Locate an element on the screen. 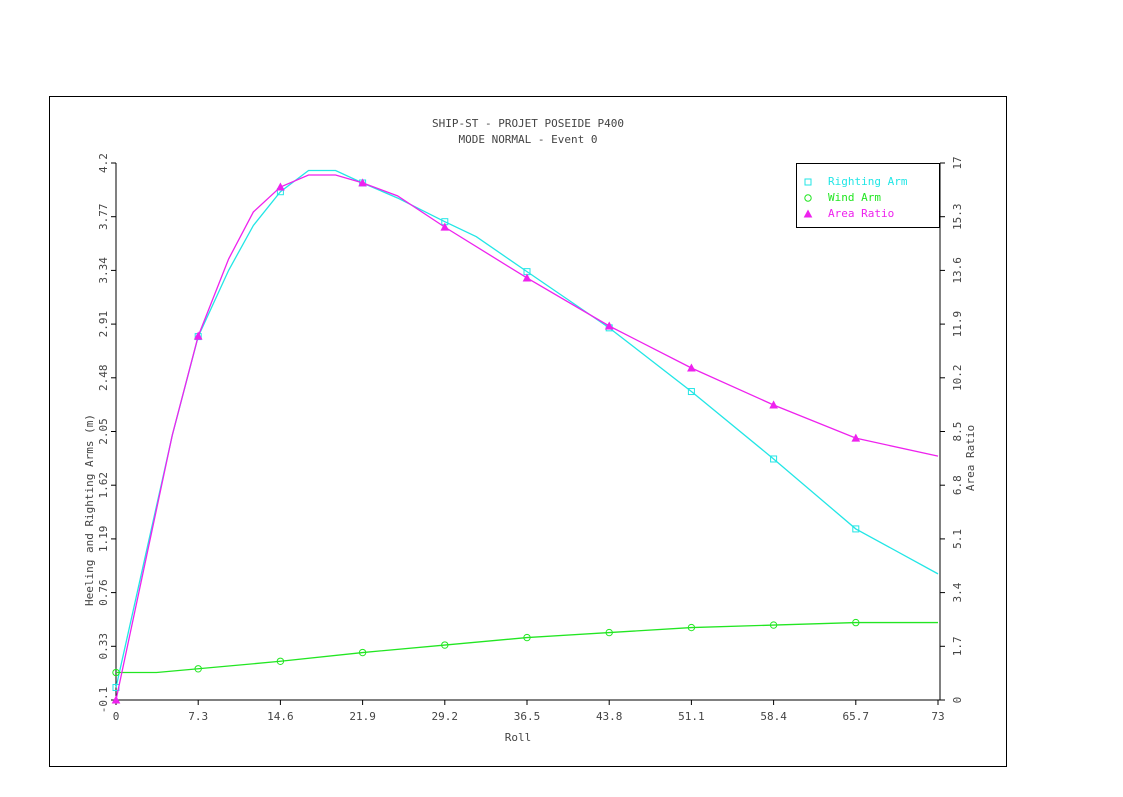 The image size is (1123, 797). x-tick-label: 43.8 is located at coordinates (609, 716).